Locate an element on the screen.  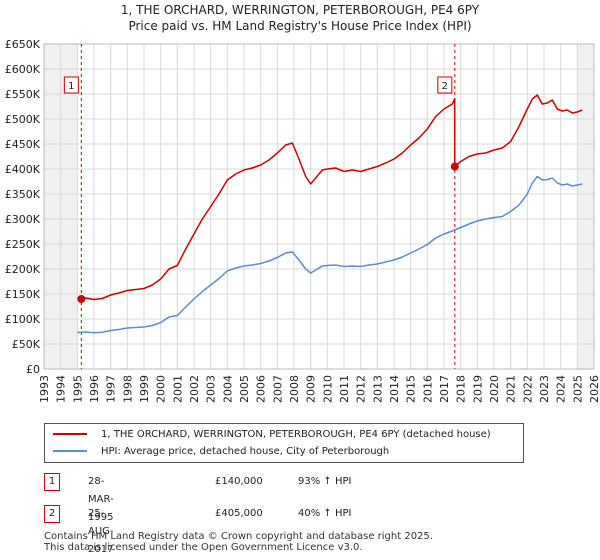
x-tick-label: 2023 is located at coordinates (544, 389).